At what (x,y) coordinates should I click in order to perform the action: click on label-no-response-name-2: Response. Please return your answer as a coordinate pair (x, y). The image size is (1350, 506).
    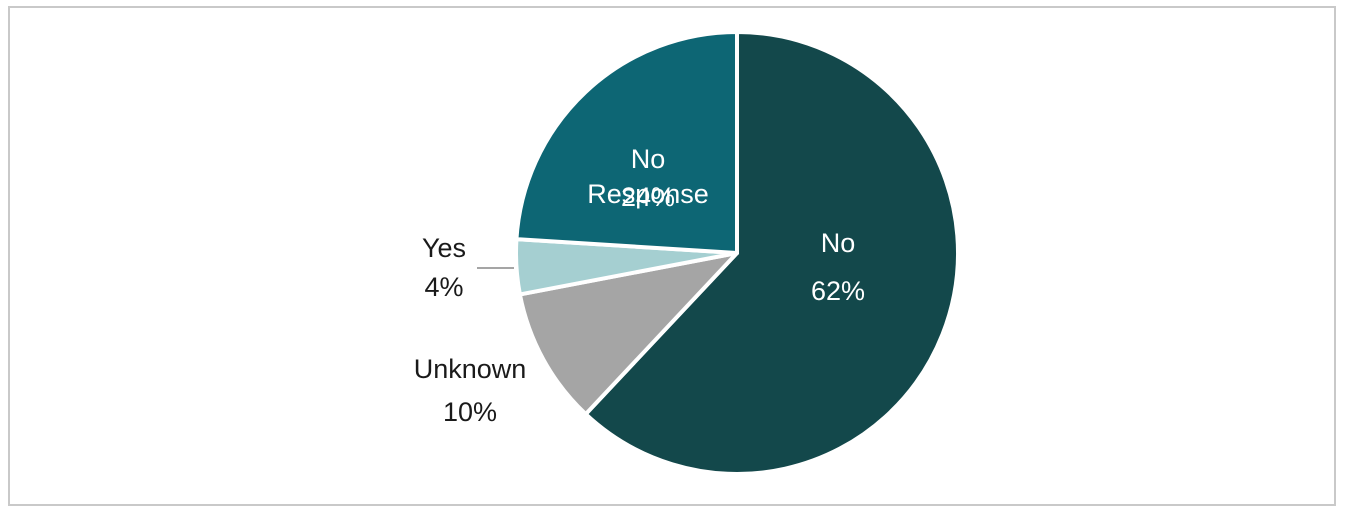
    Looking at the image, I should click on (648, 194).